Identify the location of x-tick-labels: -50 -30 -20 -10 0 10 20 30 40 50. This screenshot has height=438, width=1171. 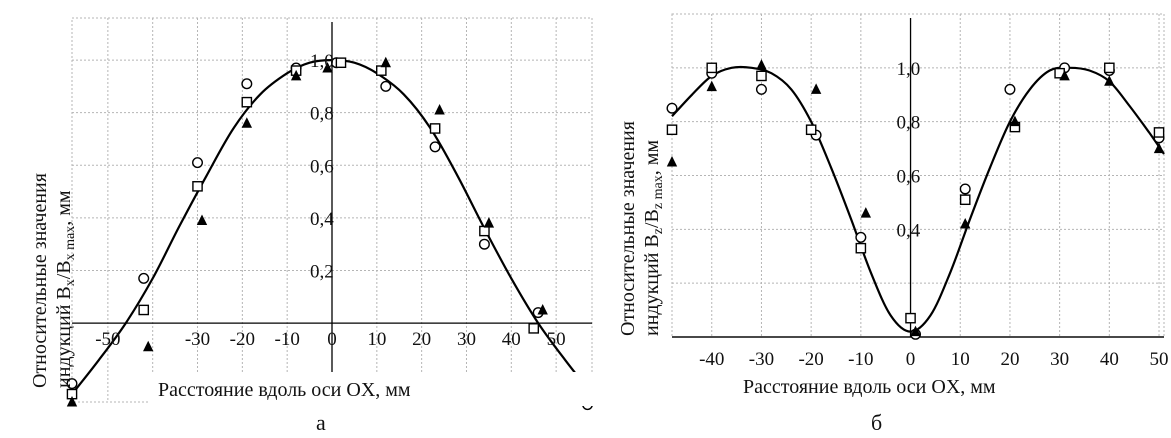
(330, 339).